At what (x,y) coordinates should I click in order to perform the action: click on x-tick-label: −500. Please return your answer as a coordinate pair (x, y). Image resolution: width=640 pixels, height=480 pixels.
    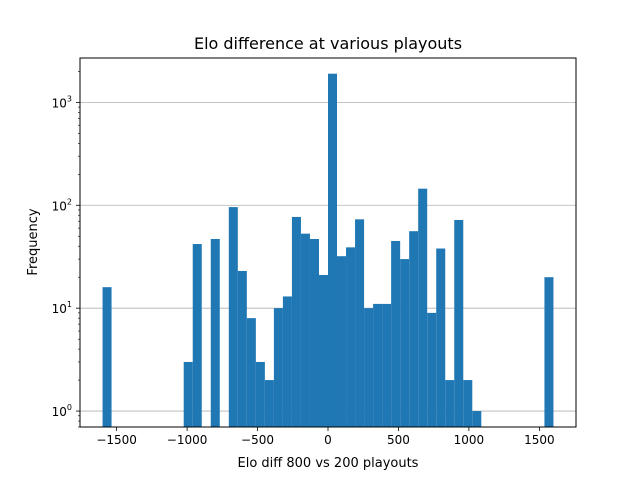
    Looking at the image, I should click on (257, 440).